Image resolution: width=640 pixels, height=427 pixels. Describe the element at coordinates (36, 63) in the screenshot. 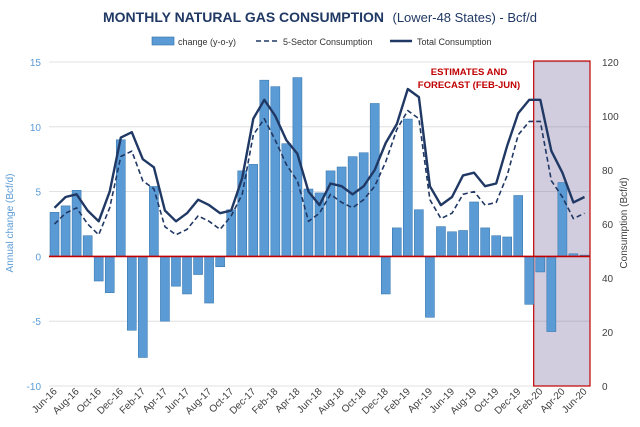

I see `y-left-tick-label: 15` at that location.